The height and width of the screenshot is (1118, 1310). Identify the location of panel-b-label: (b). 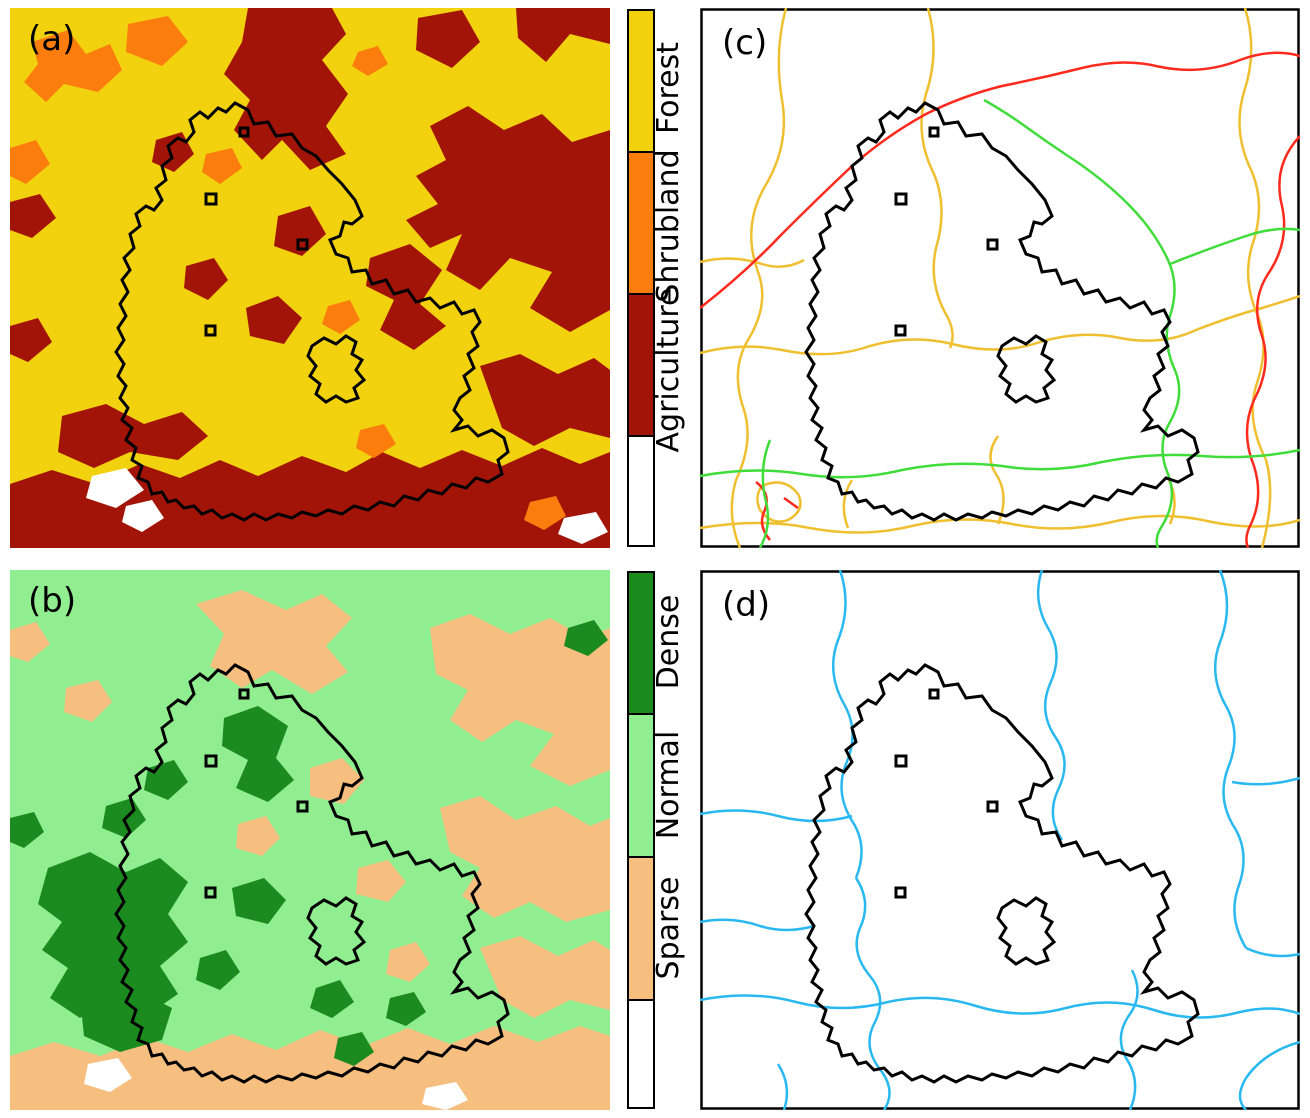
(52, 601).